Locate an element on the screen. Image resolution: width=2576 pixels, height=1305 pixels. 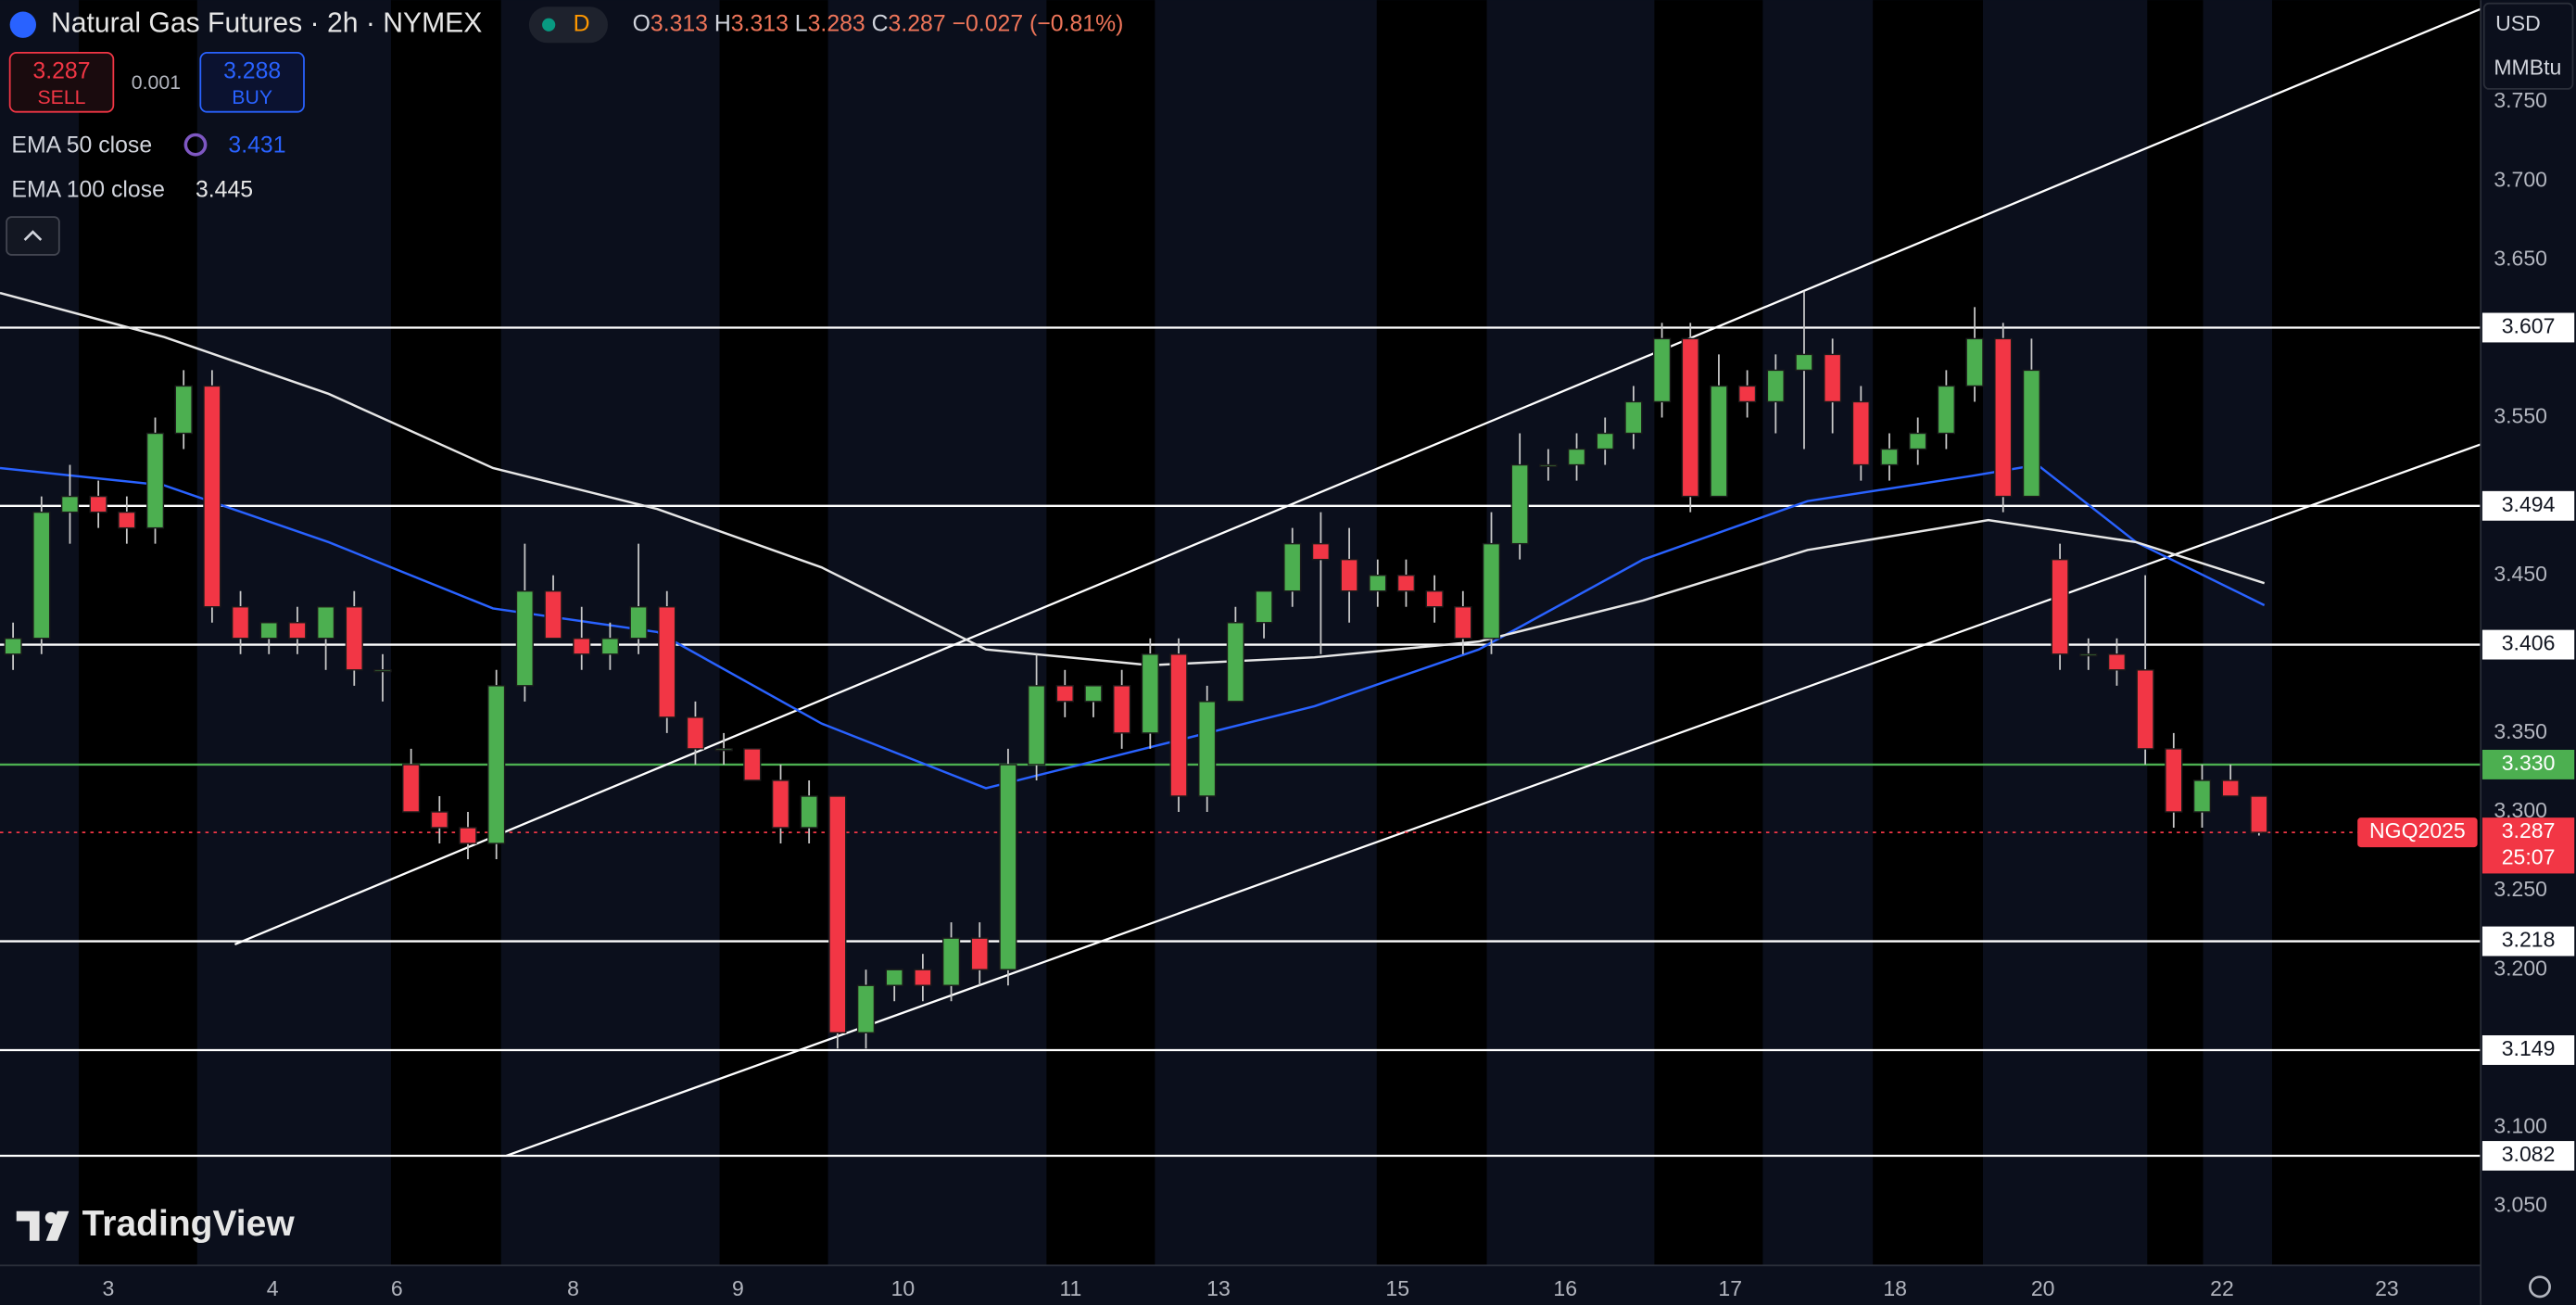
sell-box is located at coordinates (61, 82).